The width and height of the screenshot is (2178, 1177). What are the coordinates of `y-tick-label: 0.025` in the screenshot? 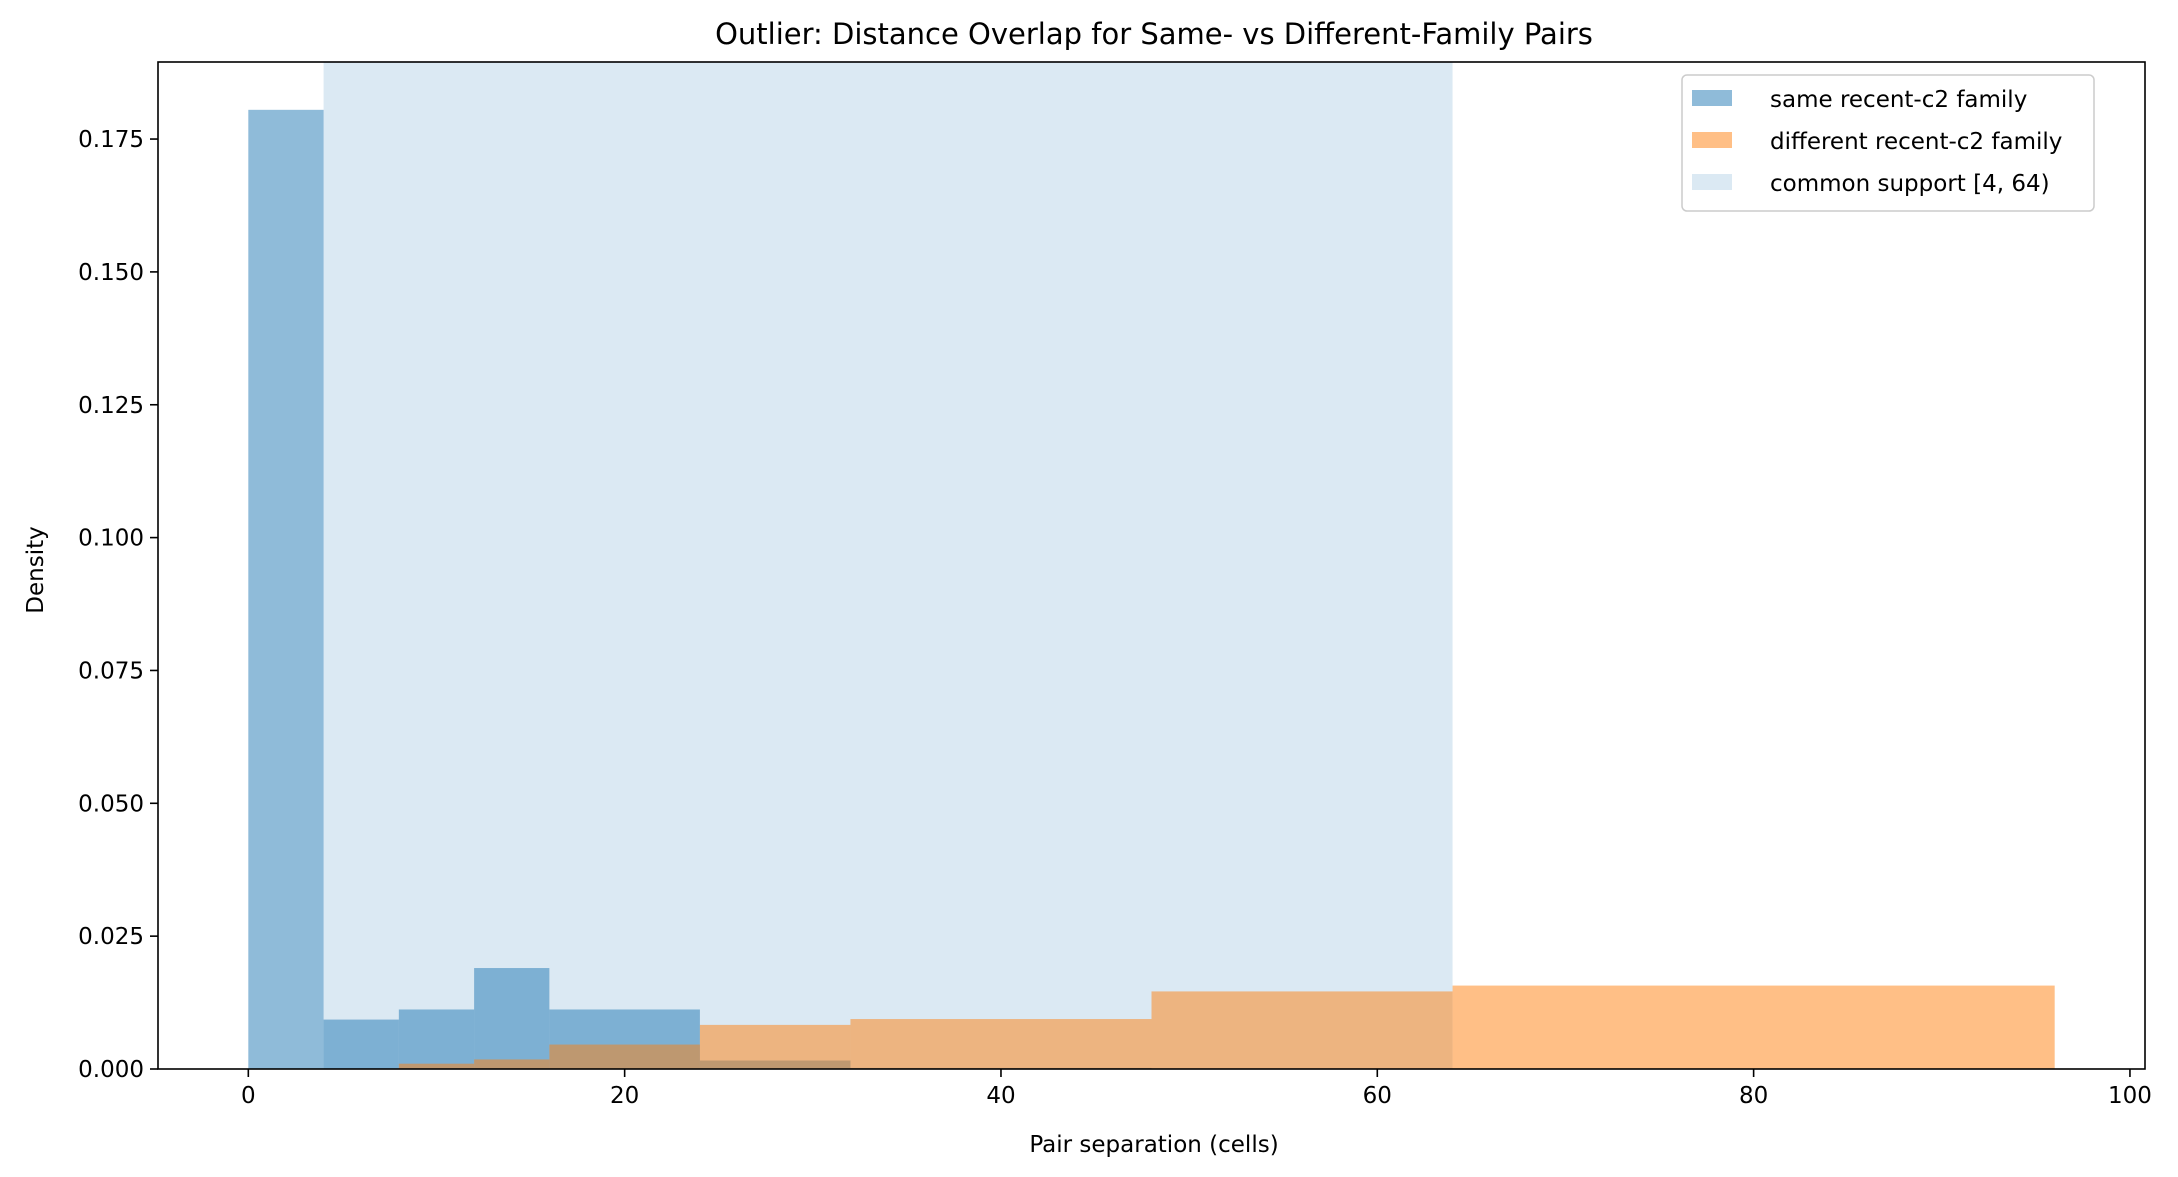 It's located at (111, 937).